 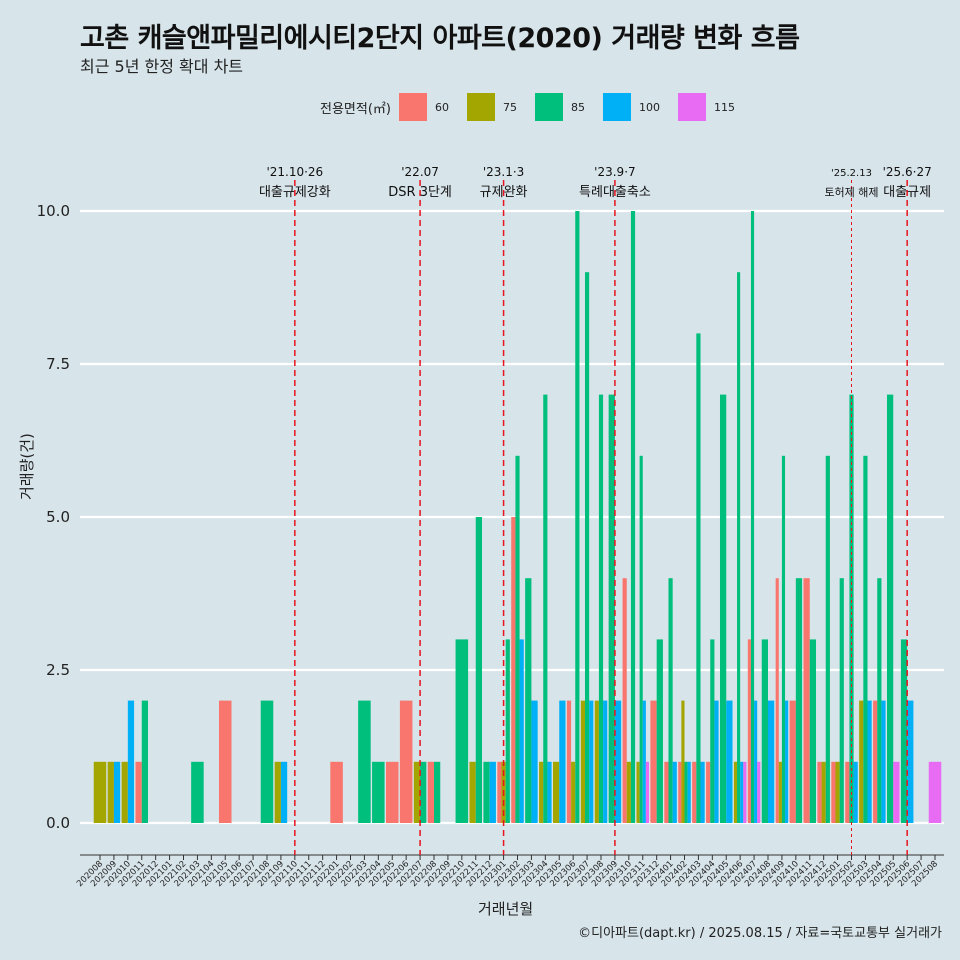 What do you see at coordinates (649, 107) in the screenshot?
I see `legend-label: 100` at bounding box center [649, 107].